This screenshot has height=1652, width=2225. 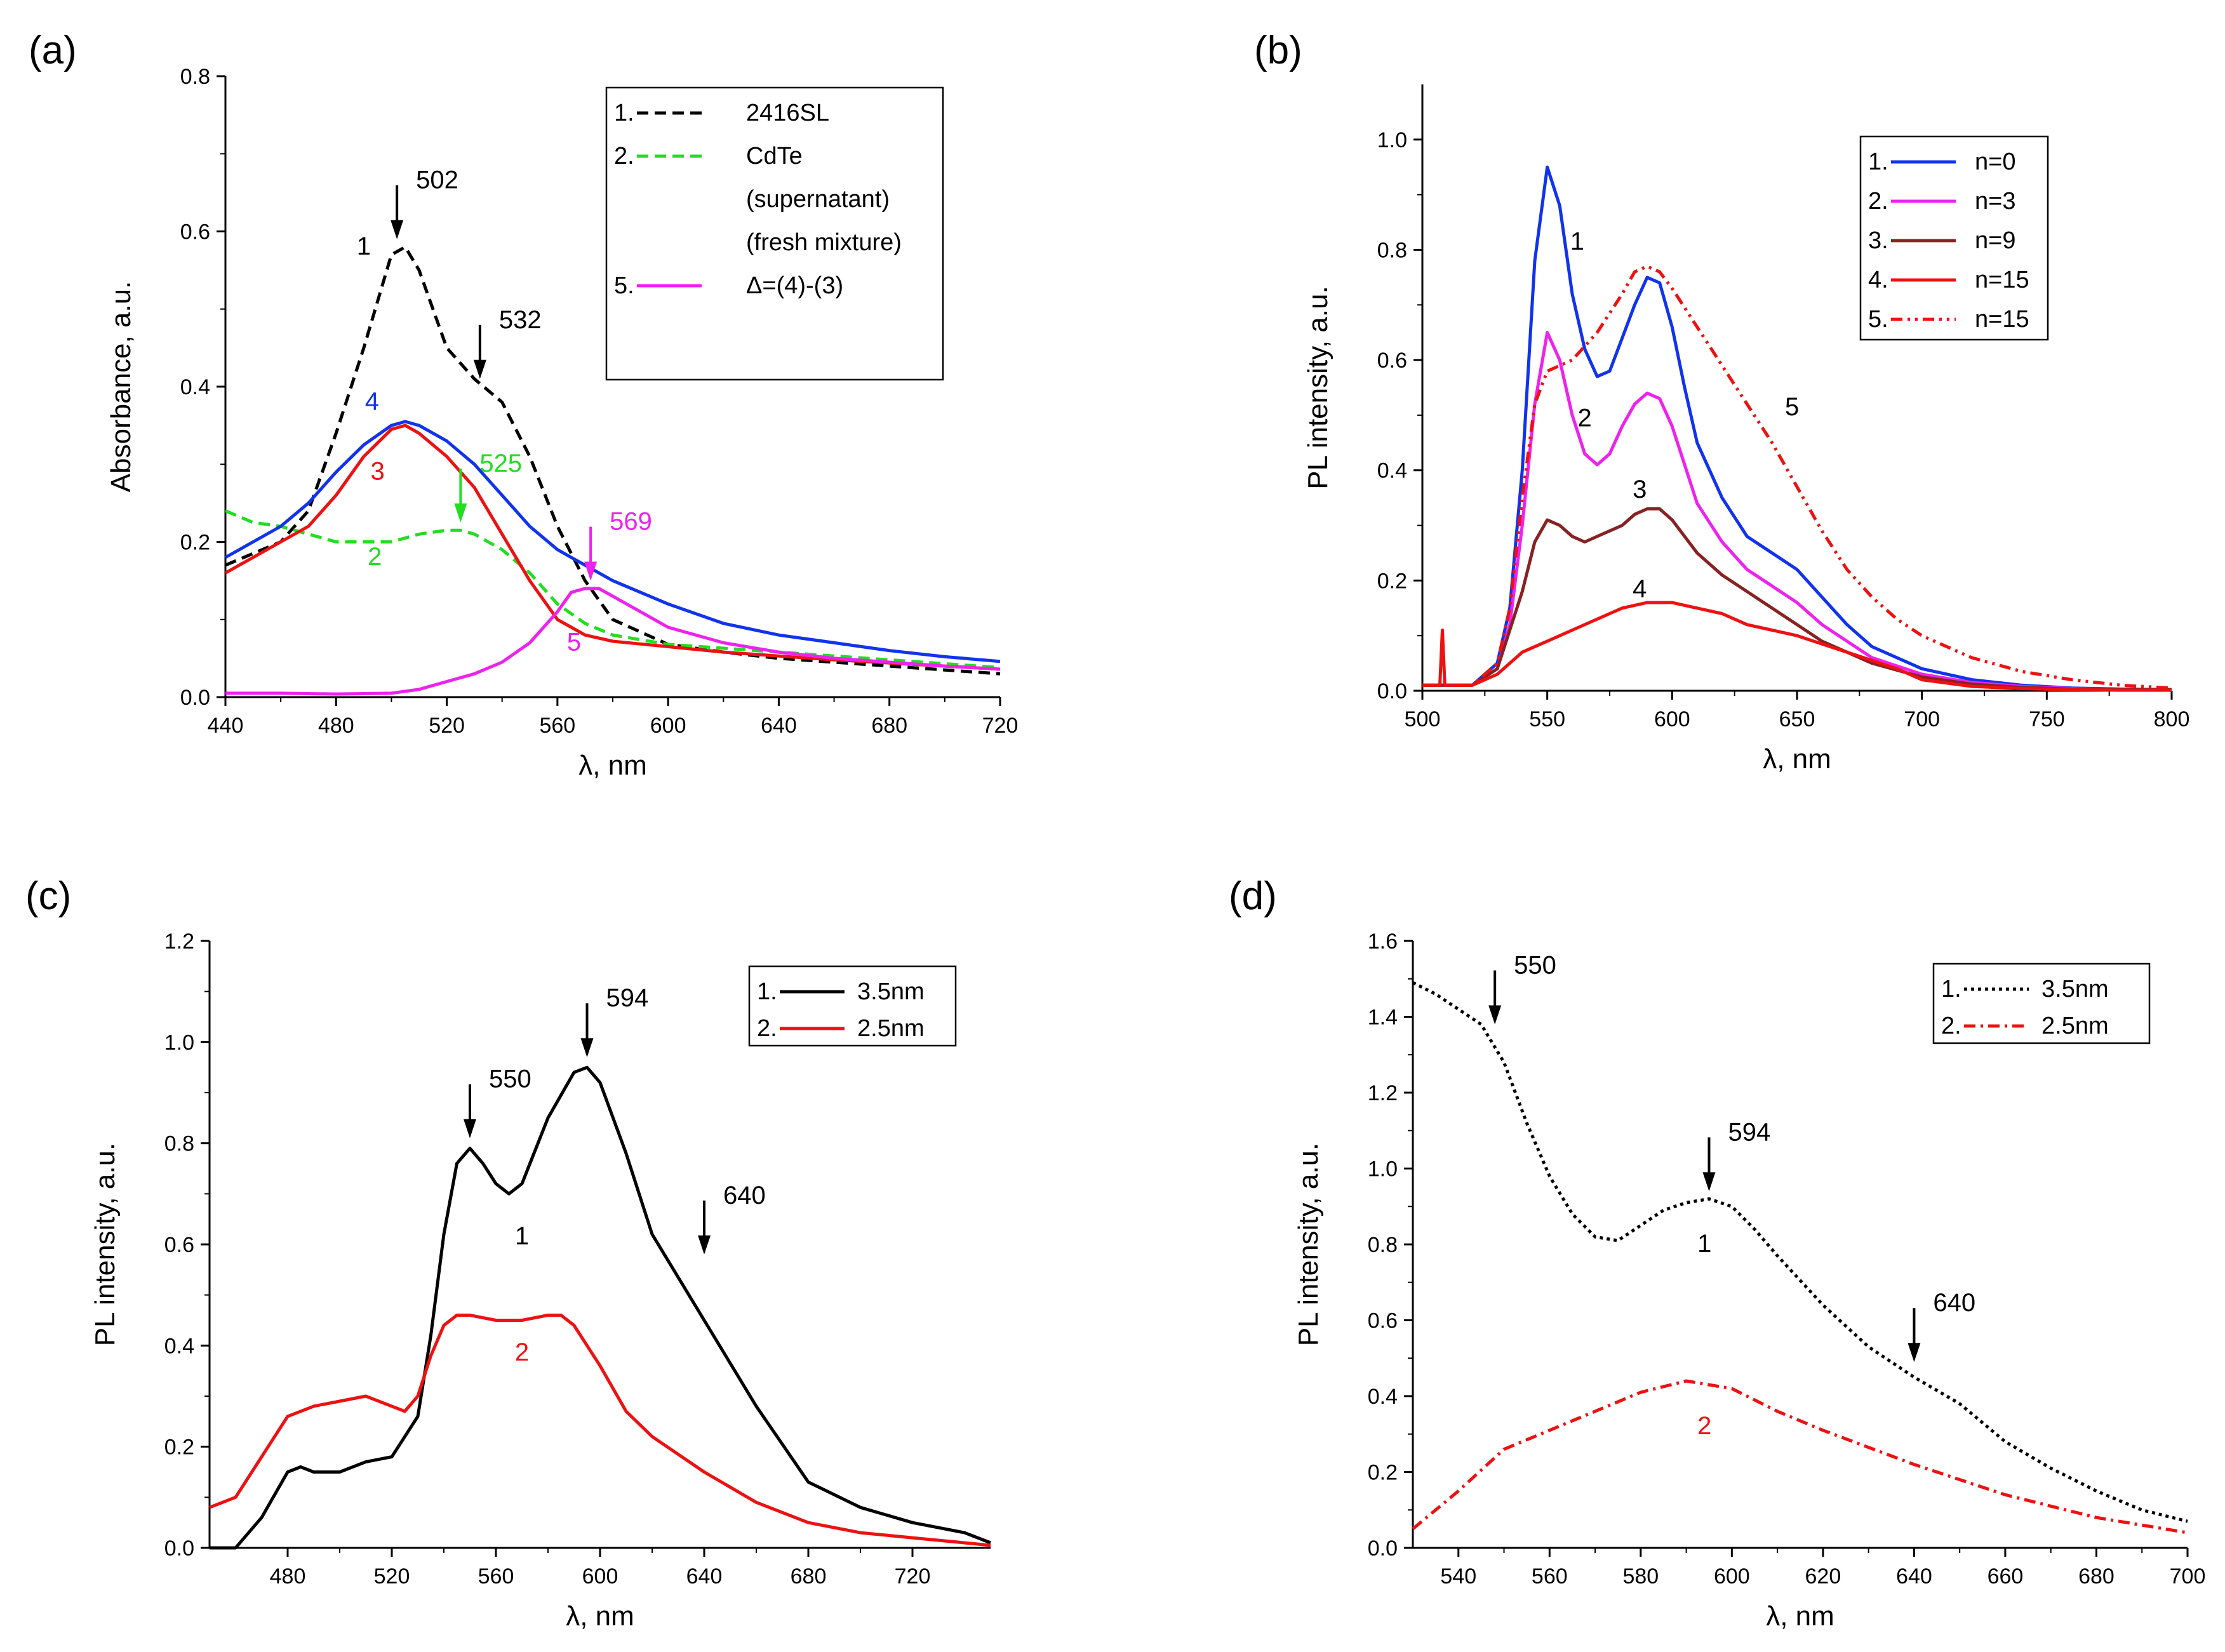 What do you see at coordinates (179, 1346) in the screenshot?
I see `y-tick-label: 0.4` at bounding box center [179, 1346].